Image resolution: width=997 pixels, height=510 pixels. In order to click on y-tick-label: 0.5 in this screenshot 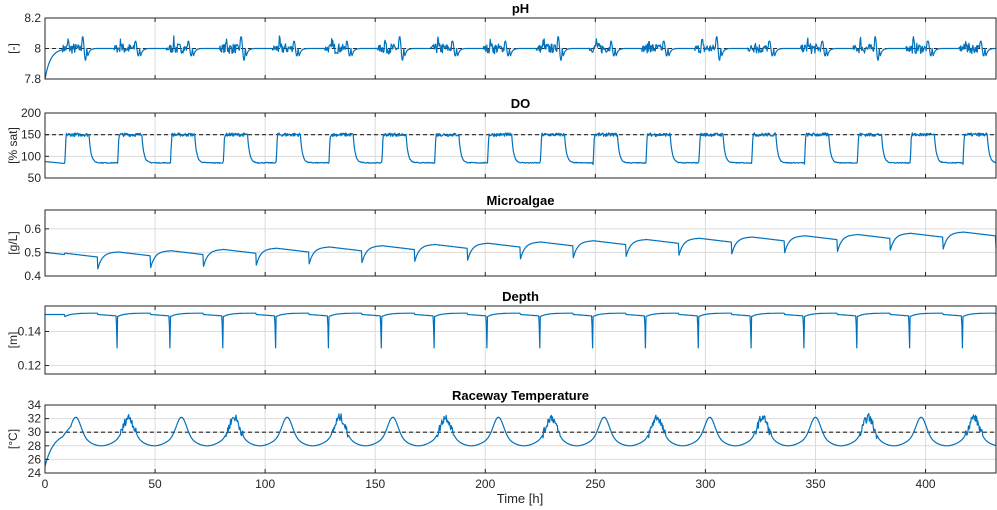, I will do `click(32, 252)`.